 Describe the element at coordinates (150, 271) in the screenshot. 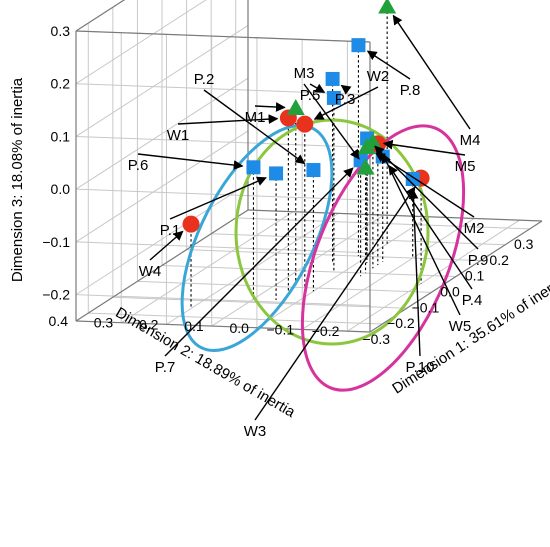

I see `point-label: W4` at that location.